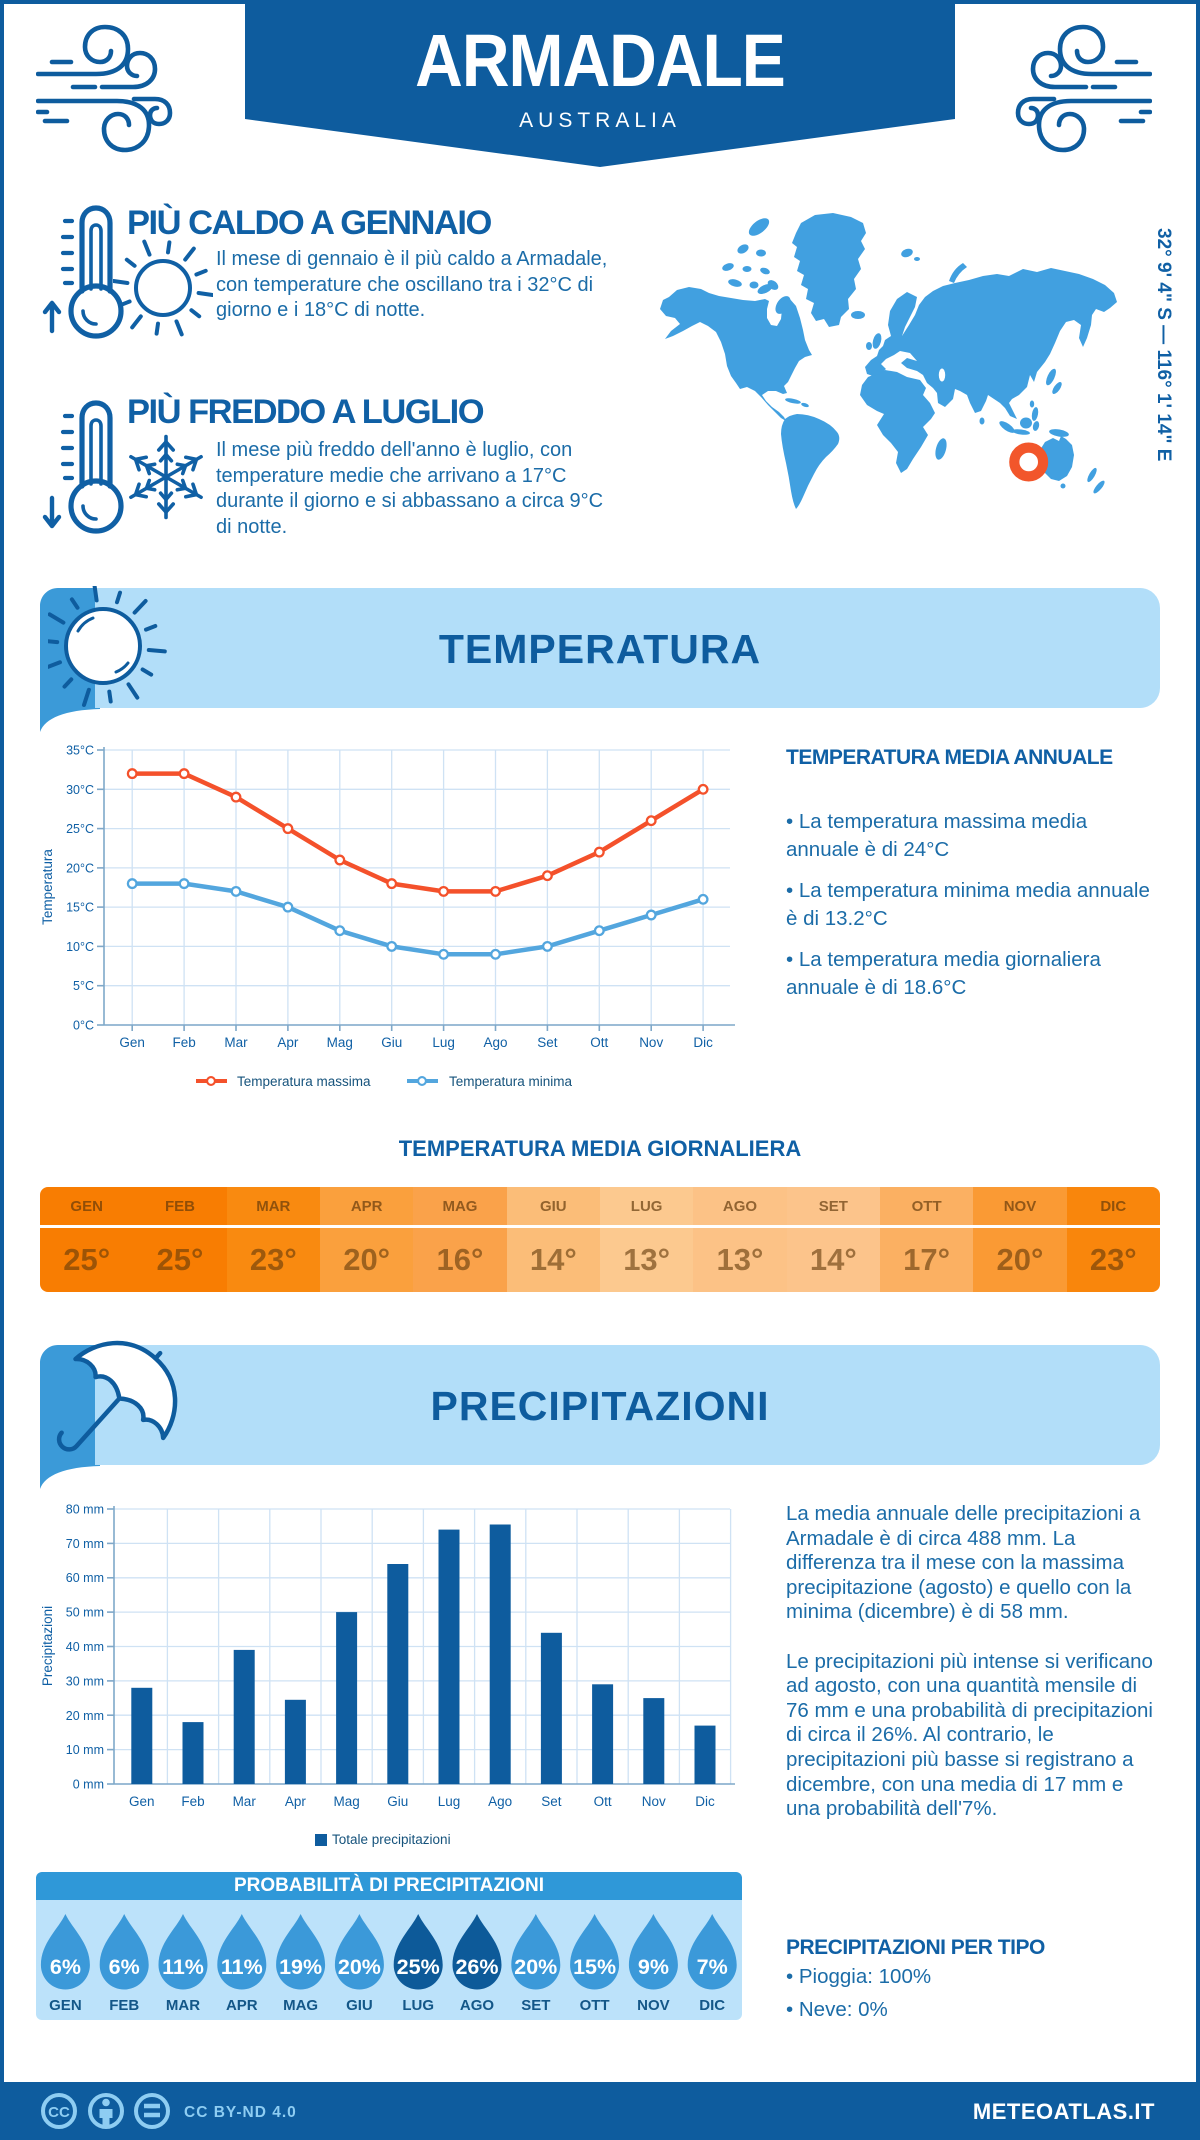 The width and height of the screenshot is (1200, 2140). What do you see at coordinates (80, 947) in the screenshot?
I see `svg-text: 10°C` at bounding box center [80, 947].